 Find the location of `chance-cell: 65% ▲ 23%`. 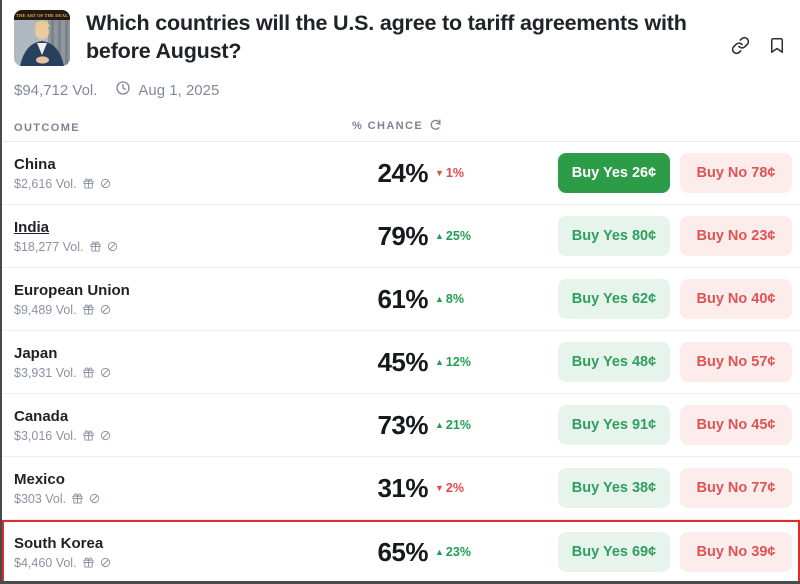

chance-cell: 65% ▲ 23% is located at coordinates (413, 552).